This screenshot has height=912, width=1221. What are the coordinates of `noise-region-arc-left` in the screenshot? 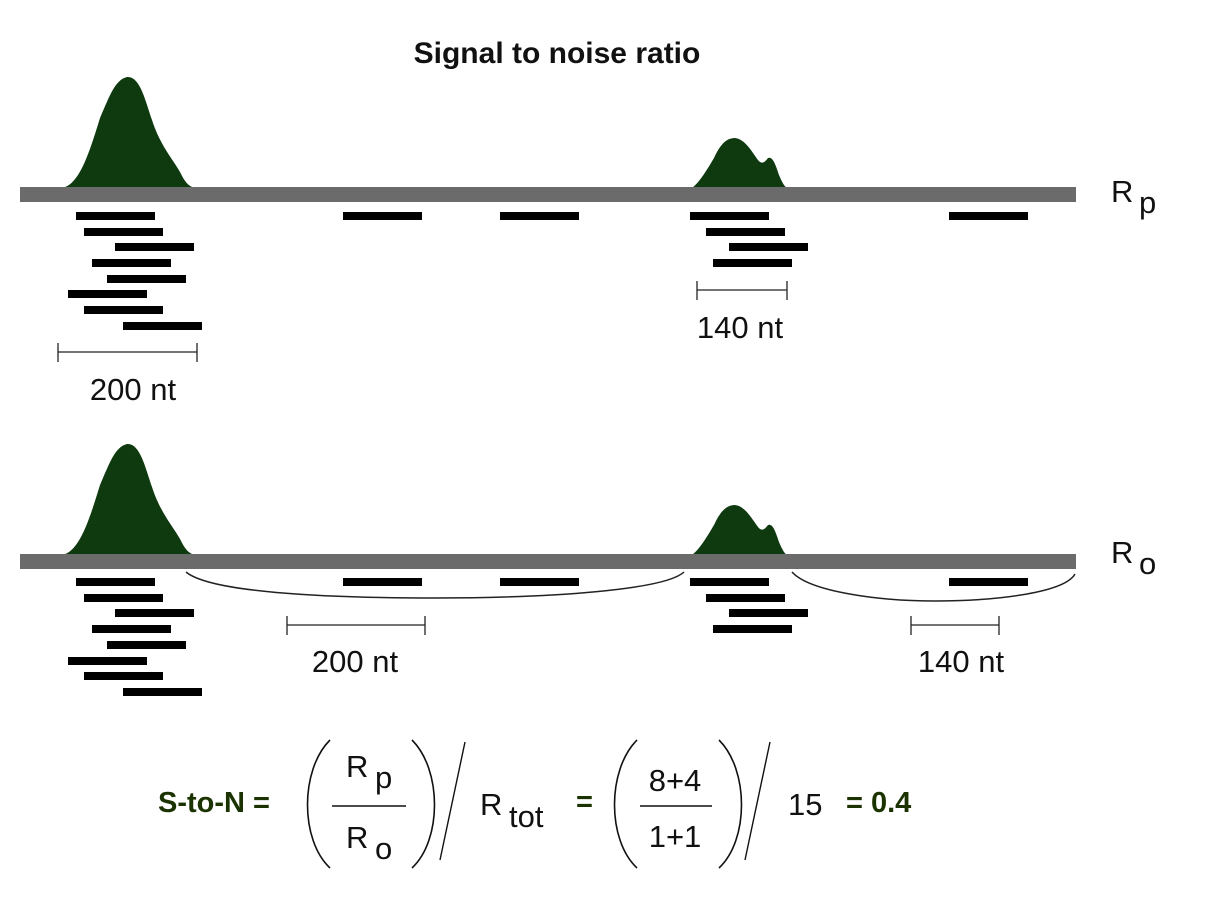 It's located at (435, 585).